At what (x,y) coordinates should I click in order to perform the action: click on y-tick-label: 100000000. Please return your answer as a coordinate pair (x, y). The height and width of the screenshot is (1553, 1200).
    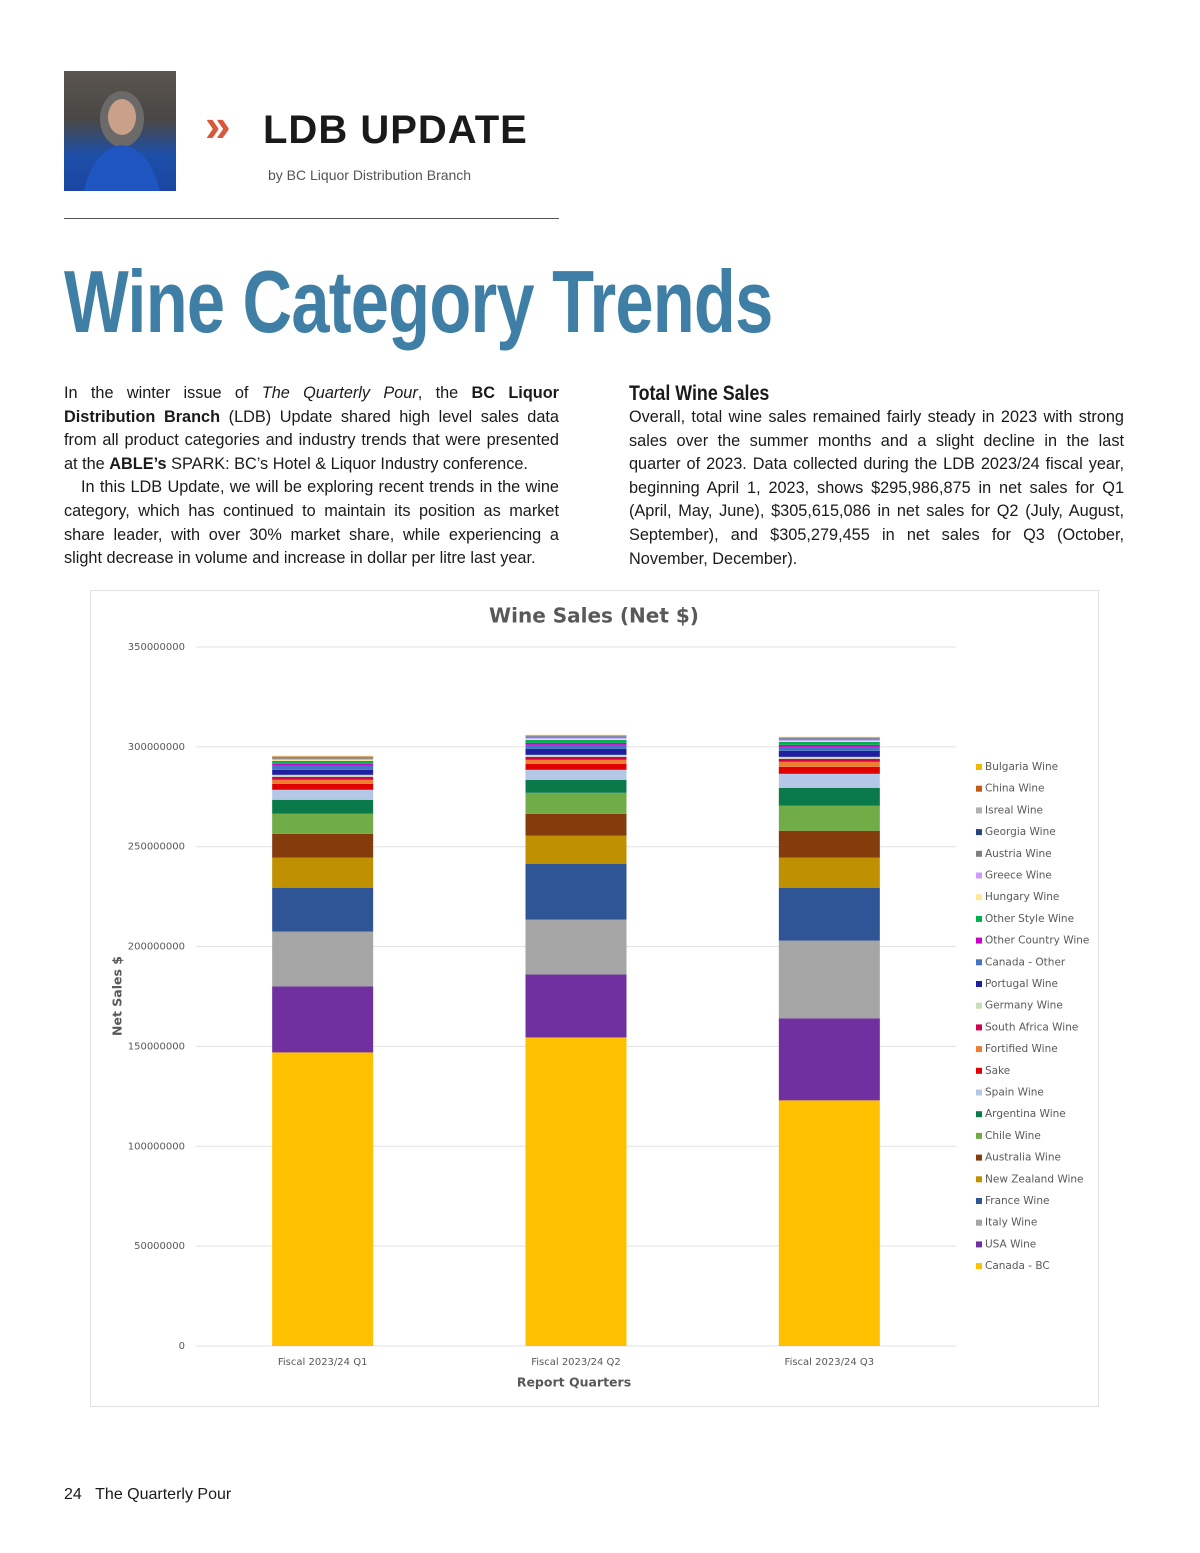
    Looking at the image, I should click on (156, 1146).